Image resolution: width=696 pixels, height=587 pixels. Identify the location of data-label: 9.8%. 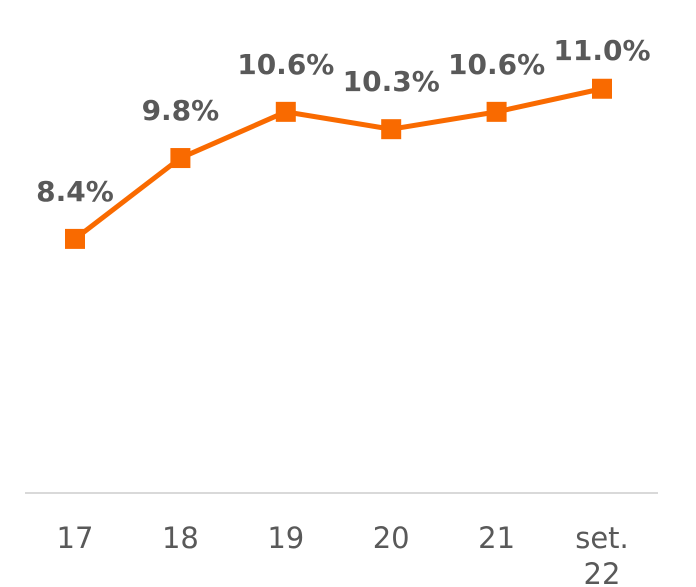
(181, 110).